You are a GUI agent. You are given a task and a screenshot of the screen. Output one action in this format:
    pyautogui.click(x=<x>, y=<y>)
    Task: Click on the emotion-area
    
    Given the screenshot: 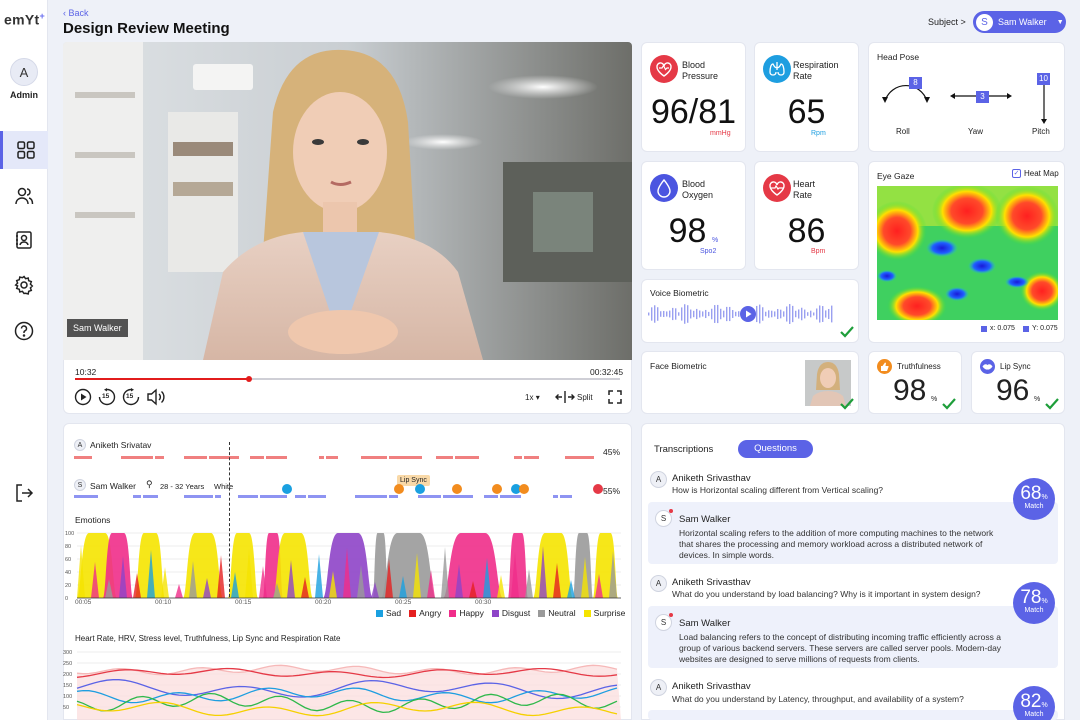 What is the action you would take?
    pyautogui.click(x=293, y=565)
    